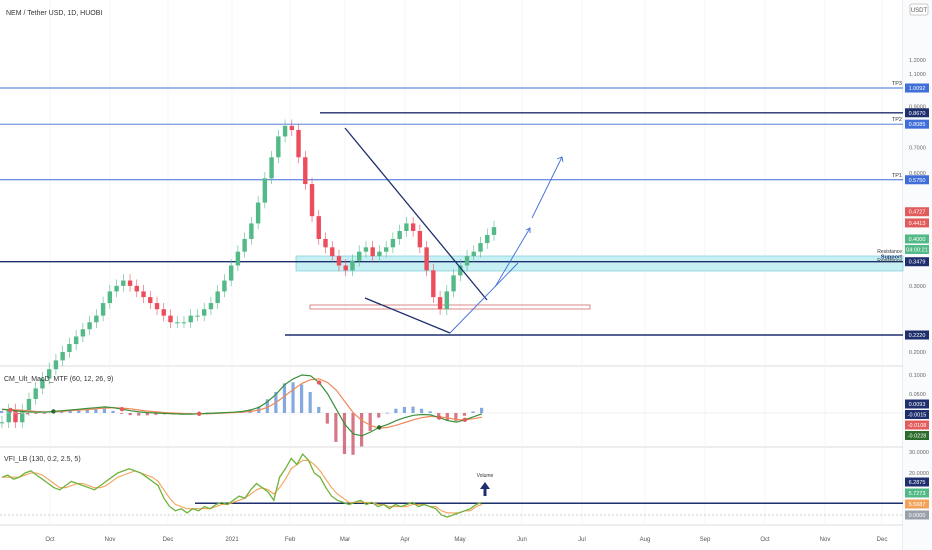 The width and height of the screenshot is (932, 550). I want to click on x-tick-label: Jul, so click(582, 540).